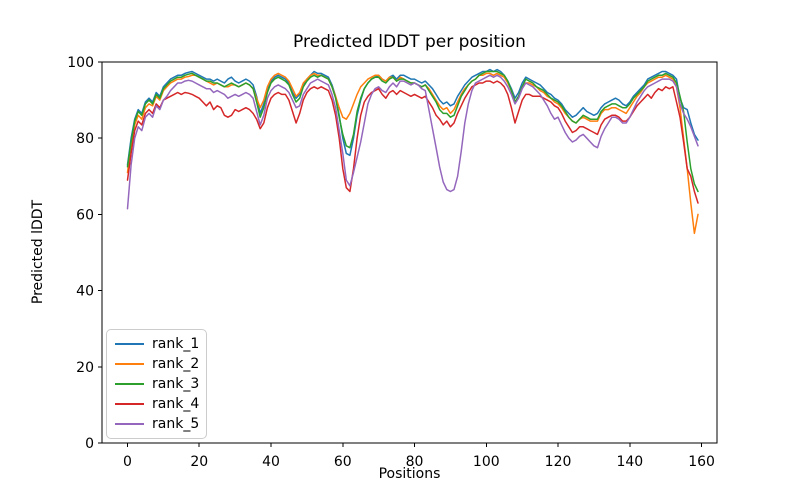  I want to click on x-tick-label: 80, so click(415, 462).